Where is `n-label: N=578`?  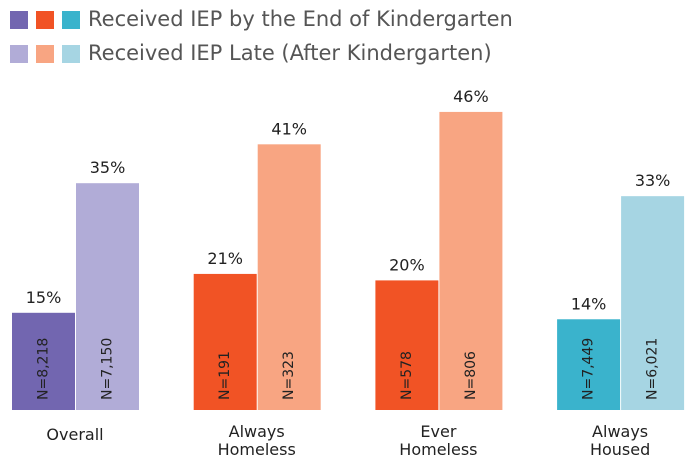
n-label: N=578 is located at coordinates (407, 375).